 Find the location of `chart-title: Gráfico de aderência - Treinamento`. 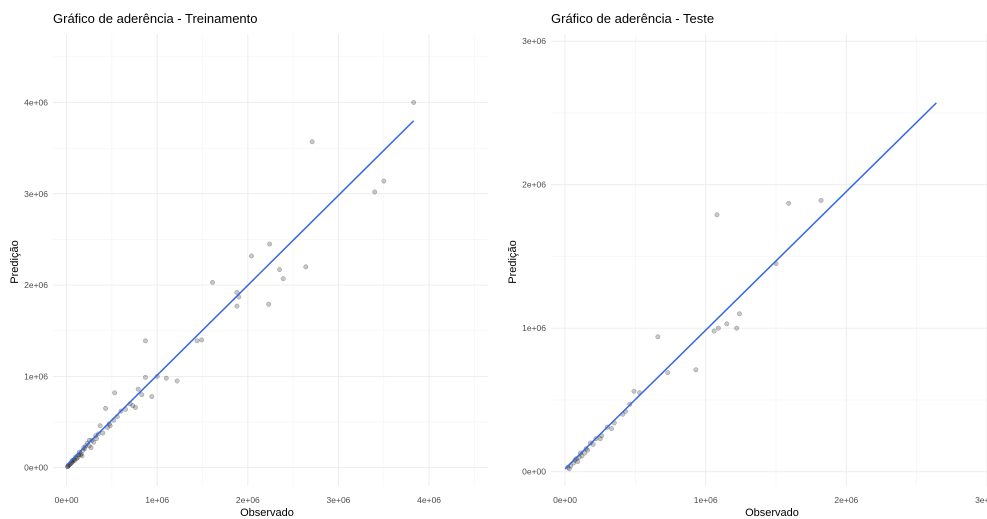

chart-title: Gráfico de aderência - Treinamento is located at coordinates (155, 18).